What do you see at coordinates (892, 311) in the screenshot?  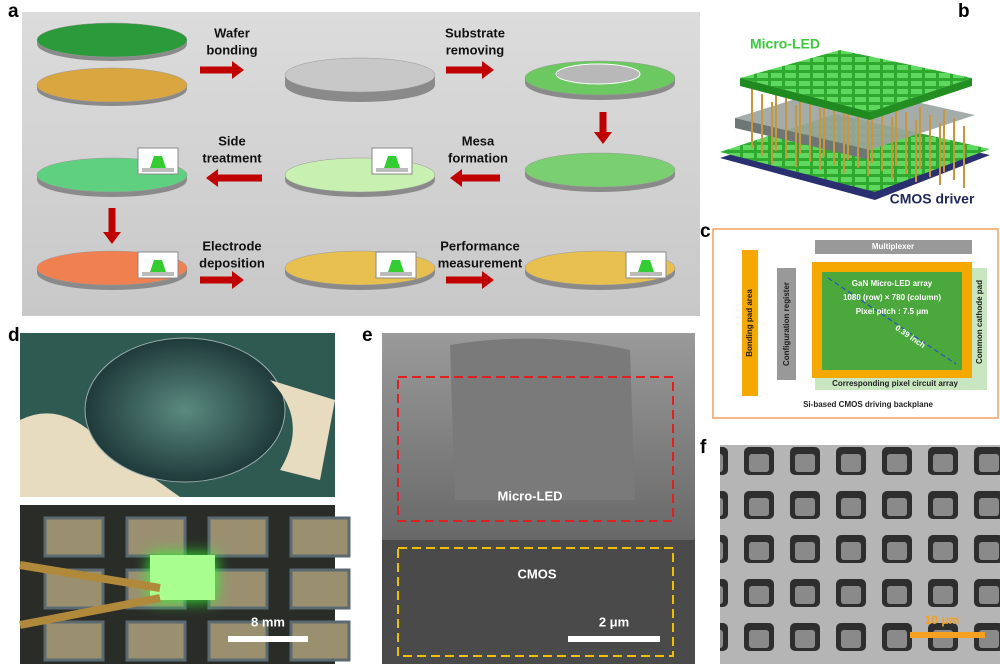 I see `block-label: Pixel pitch : 7.5 μm` at bounding box center [892, 311].